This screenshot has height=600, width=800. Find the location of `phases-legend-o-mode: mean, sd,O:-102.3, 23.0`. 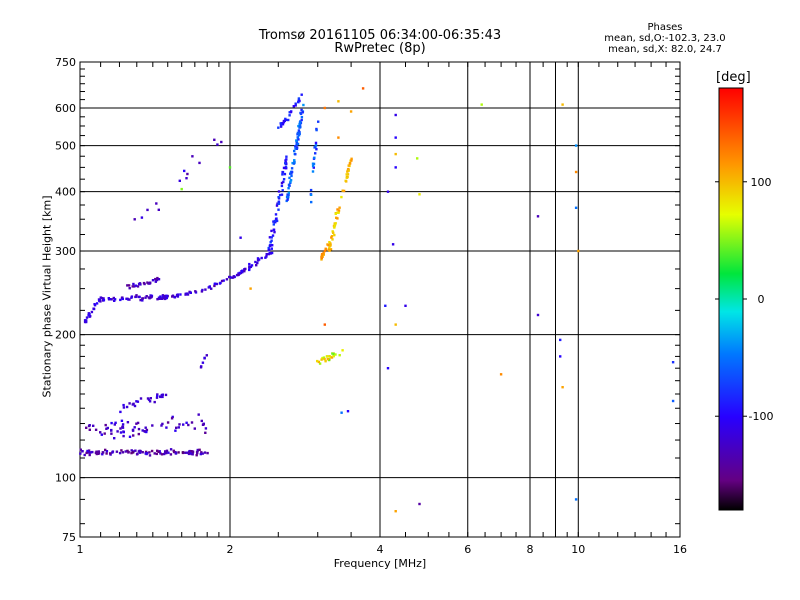

phases-legend-o-mode: mean, sd,O:-102.3, 23.0 is located at coordinates (665, 38).